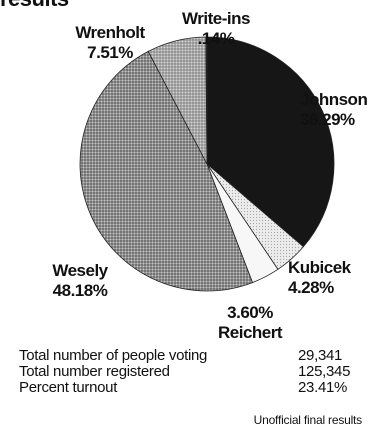 Image resolution: width=376 pixels, height=437 pixels. I want to click on stat-label-voting: Total number of people voting, so click(113, 355).